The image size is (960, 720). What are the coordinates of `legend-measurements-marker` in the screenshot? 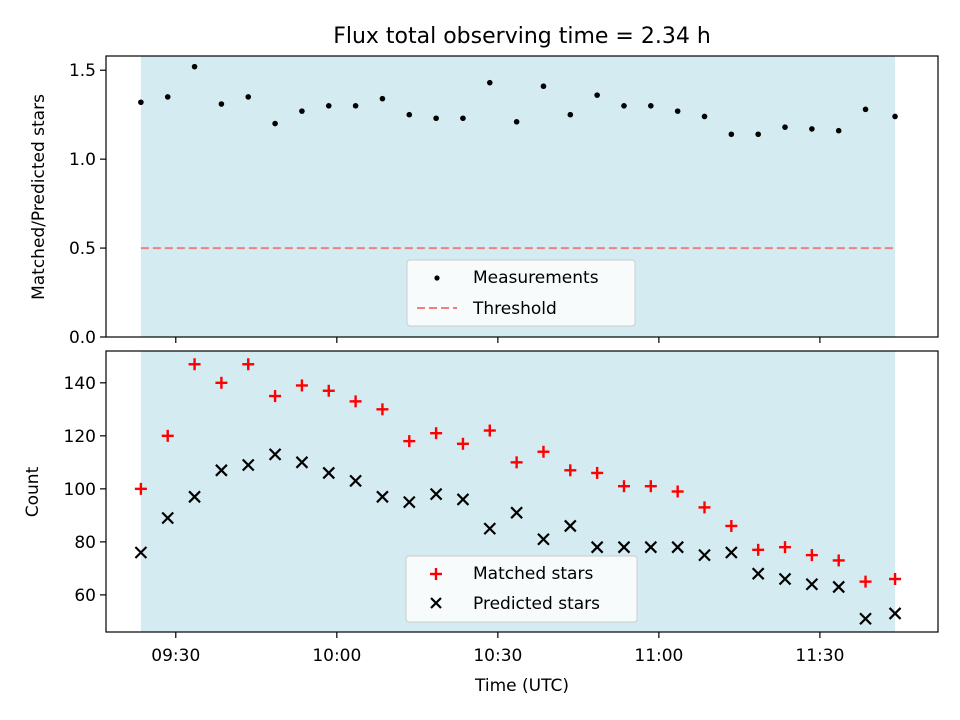 It's located at (437, 278).